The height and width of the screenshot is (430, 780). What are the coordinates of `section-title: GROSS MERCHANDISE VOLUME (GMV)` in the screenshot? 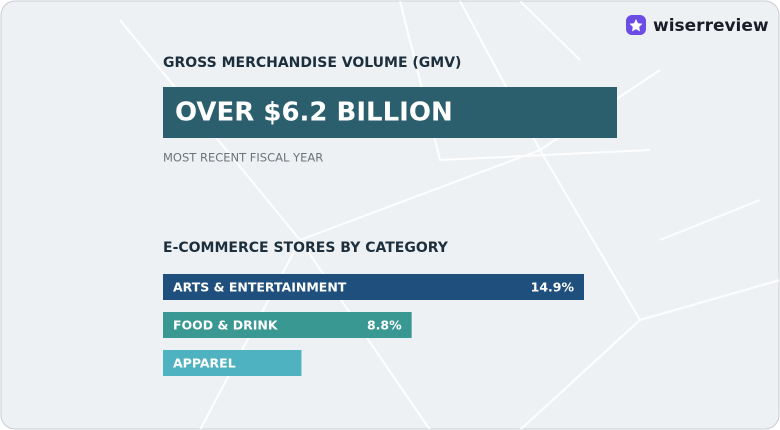 It's located at (312, 63).